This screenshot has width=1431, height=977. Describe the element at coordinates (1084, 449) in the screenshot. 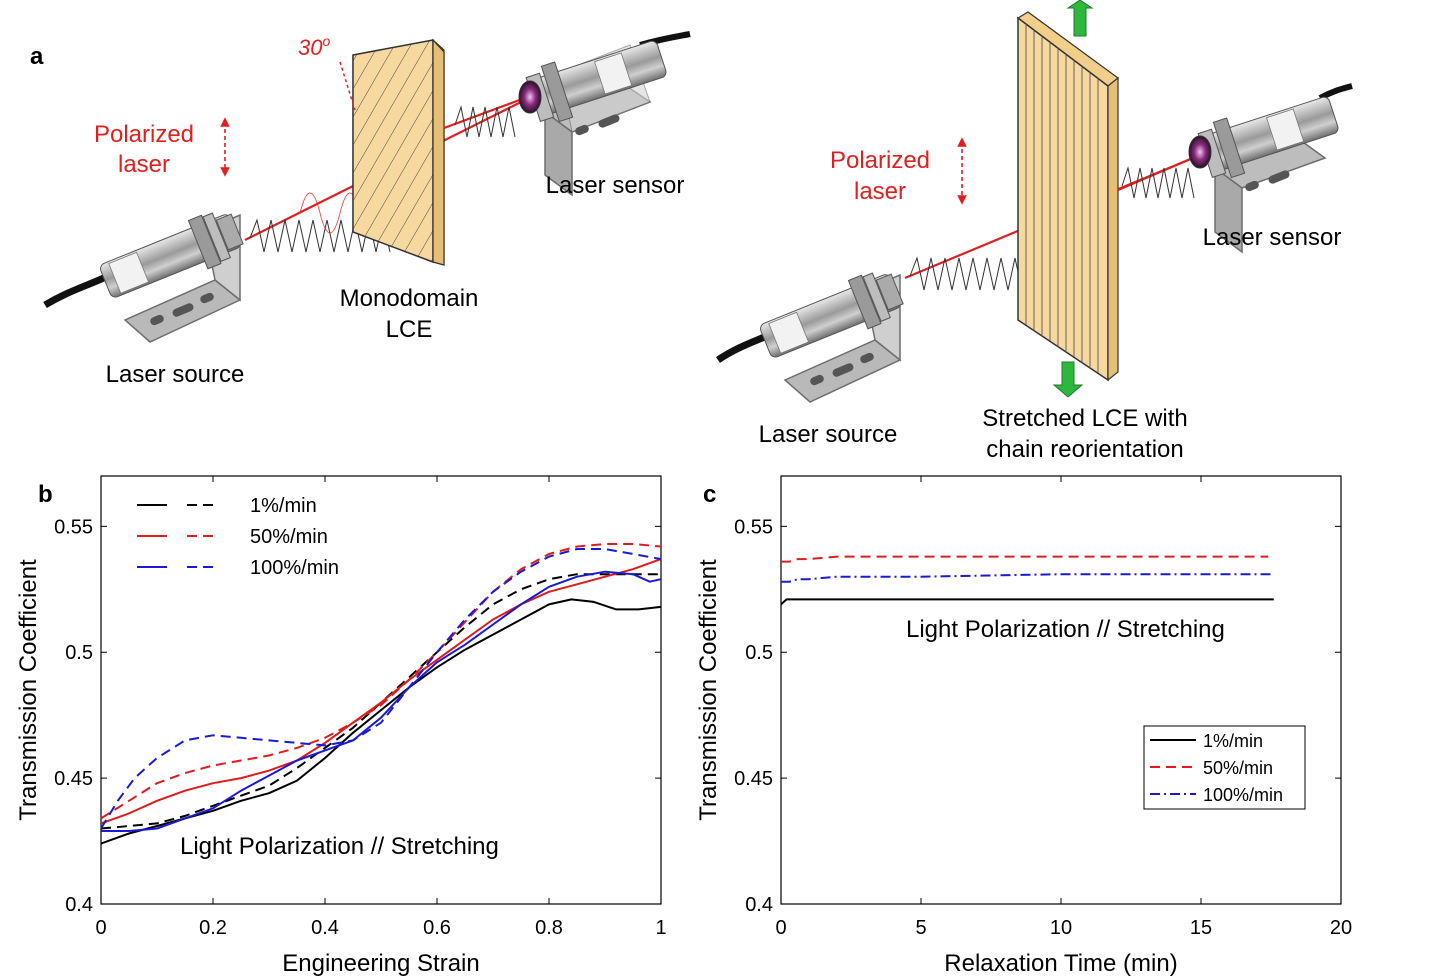

I see `stretched-label-2: chain reorientation` at that location.